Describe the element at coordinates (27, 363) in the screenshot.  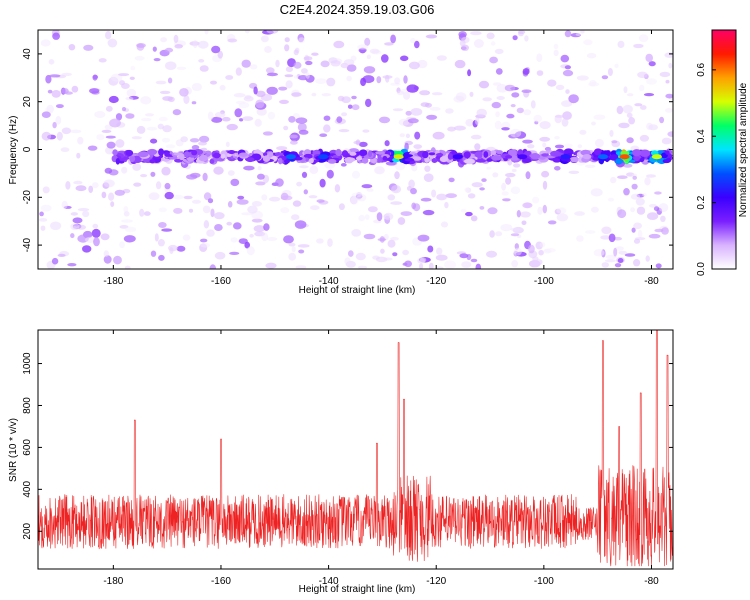
I see `y-tick-label: 1000` at that location.